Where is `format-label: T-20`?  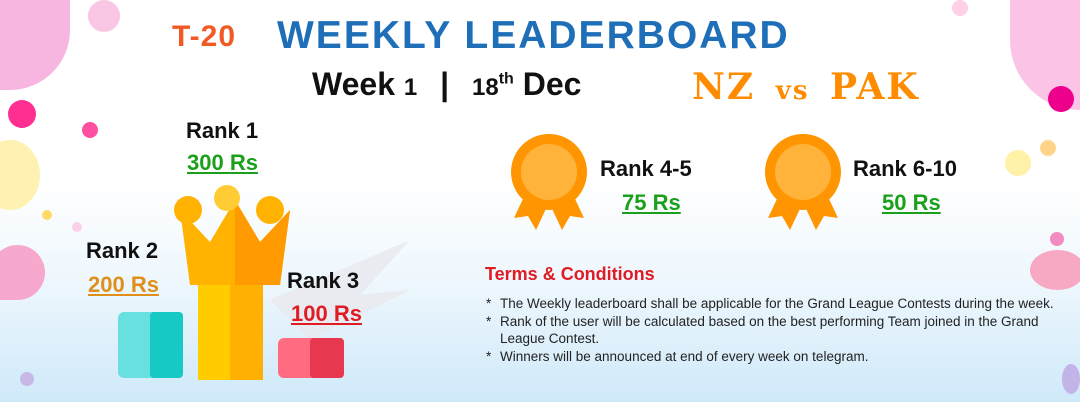
format-label: T-20 is located at coordinates (204, 36).